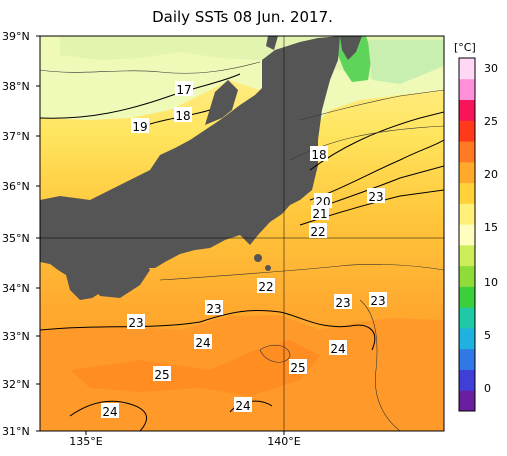 The image size is (507, 456). Describe the element at coordinates (121, 276) in the screenshot. I see `kii-peninsula` at that location.